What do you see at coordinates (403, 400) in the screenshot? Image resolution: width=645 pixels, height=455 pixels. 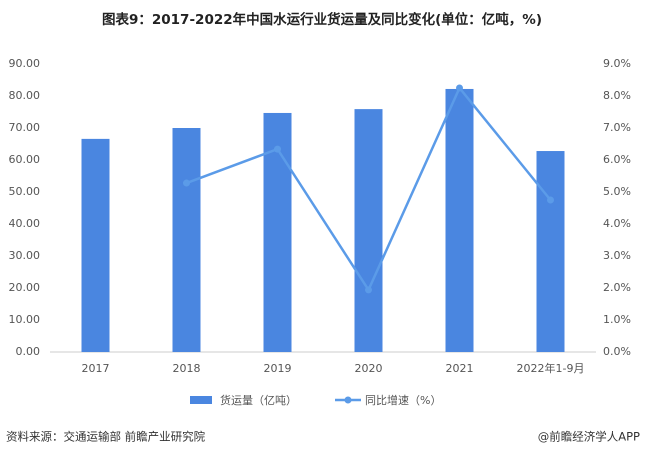 I see `legend-label: 同比增速（%）` at bounding box center [403, 400].